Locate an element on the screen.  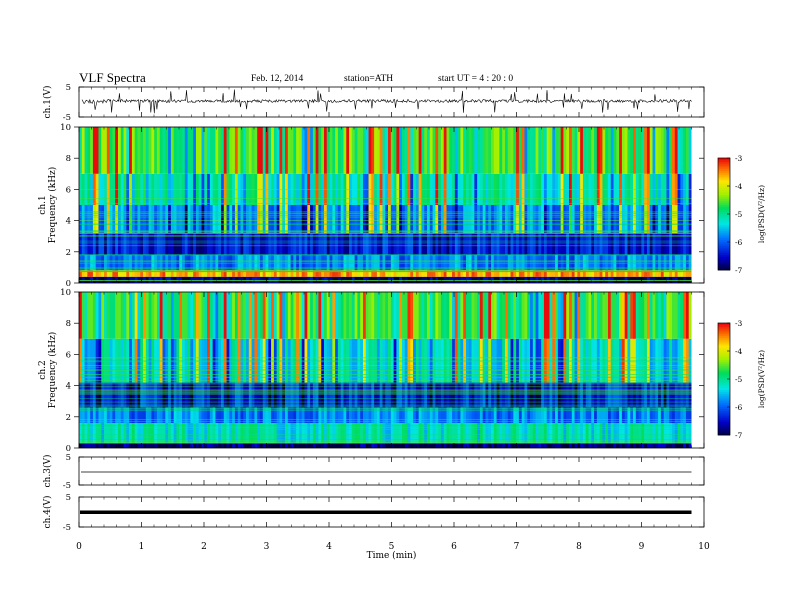
y-tick-label: -5 is located at coordinates (67, 528).